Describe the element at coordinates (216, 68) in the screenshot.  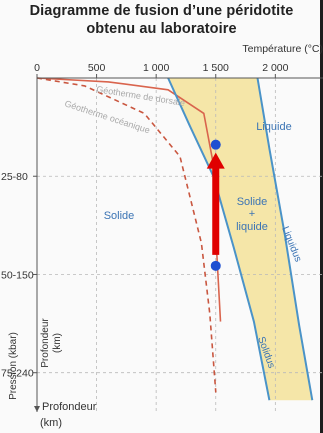
I see `x-tick-label: 1 500` at that location.